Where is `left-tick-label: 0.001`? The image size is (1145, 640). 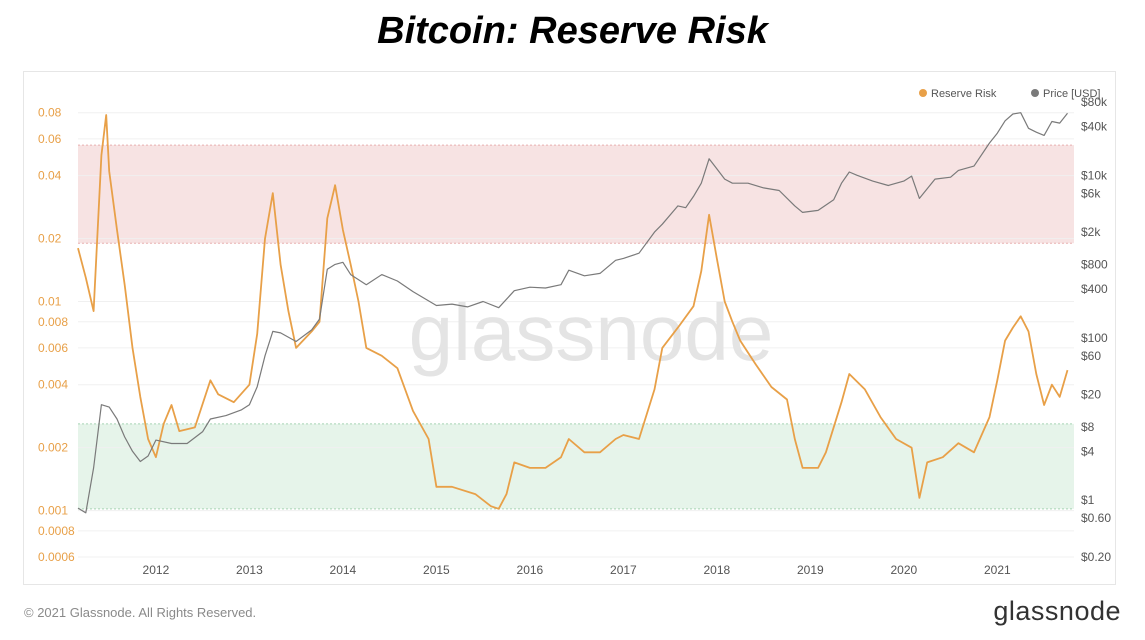 left-tick-label: 0.001 is located at coordinates (53, 511).